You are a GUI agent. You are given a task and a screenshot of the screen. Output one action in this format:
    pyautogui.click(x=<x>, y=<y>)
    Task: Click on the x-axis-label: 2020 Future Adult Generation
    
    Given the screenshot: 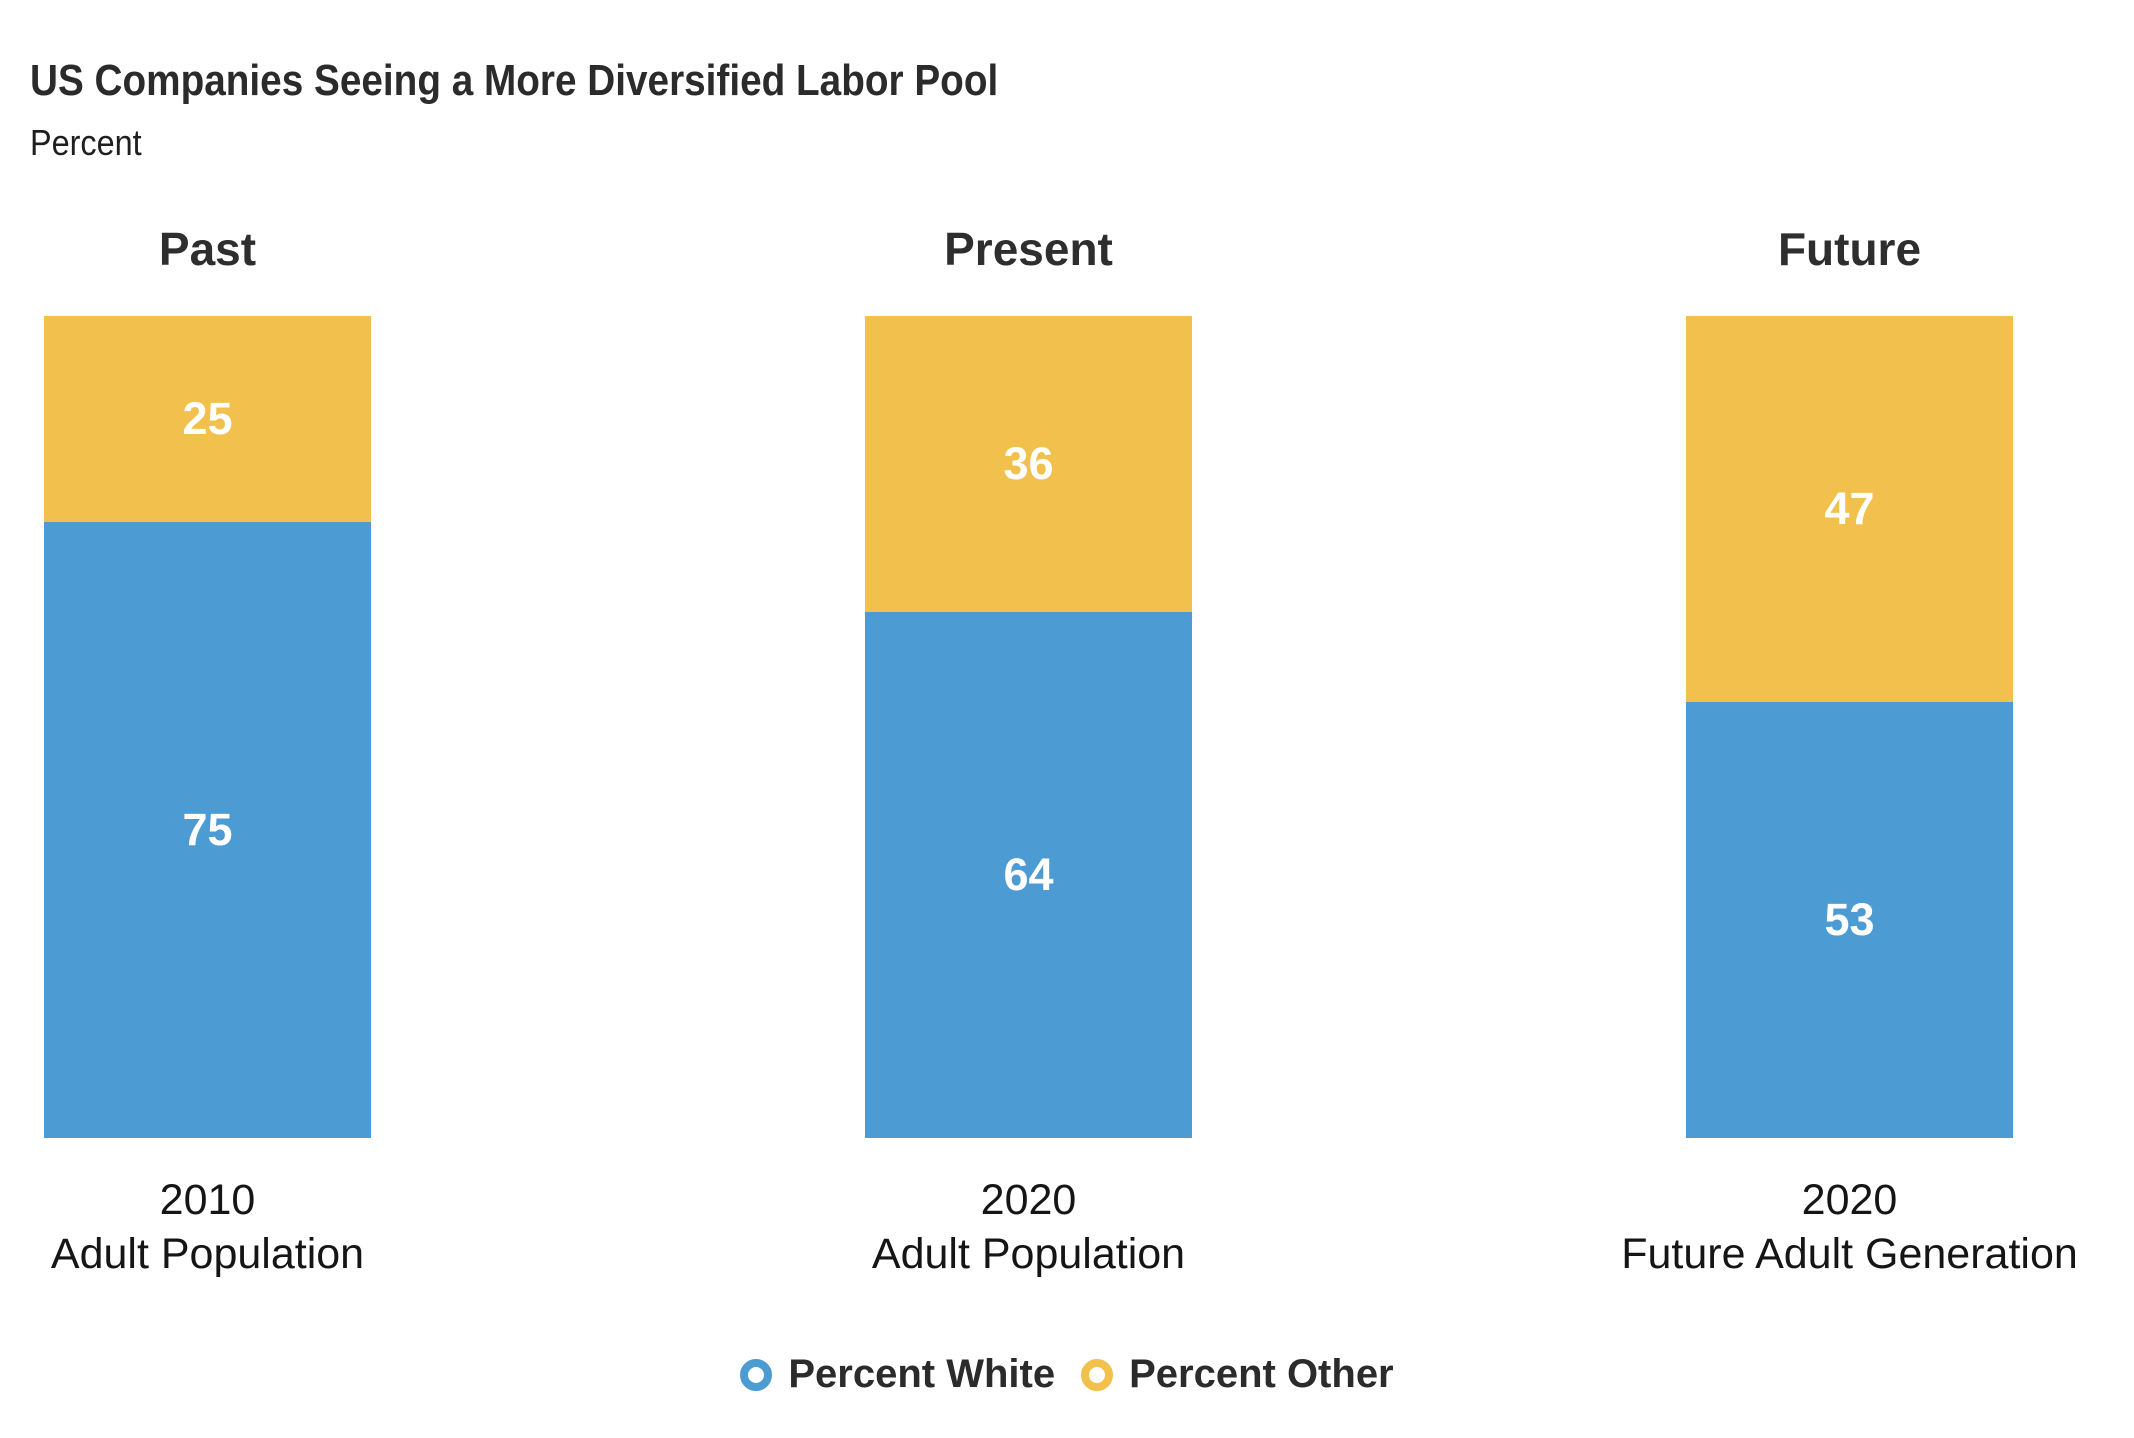 What is the action you would take?
    pyautogui.click(x=1817, y=1227)
    